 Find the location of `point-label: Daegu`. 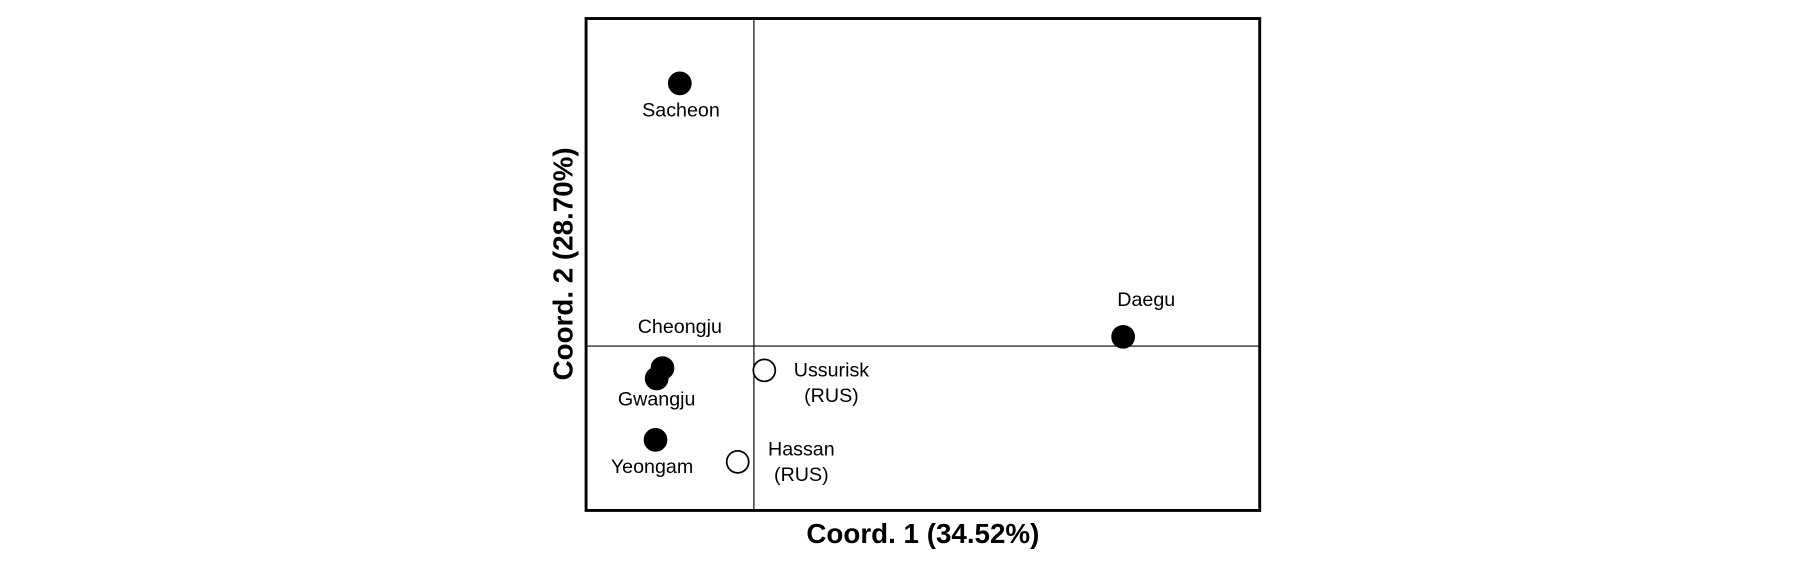

point-label: Daegu is located at coordinates (1146, 300).